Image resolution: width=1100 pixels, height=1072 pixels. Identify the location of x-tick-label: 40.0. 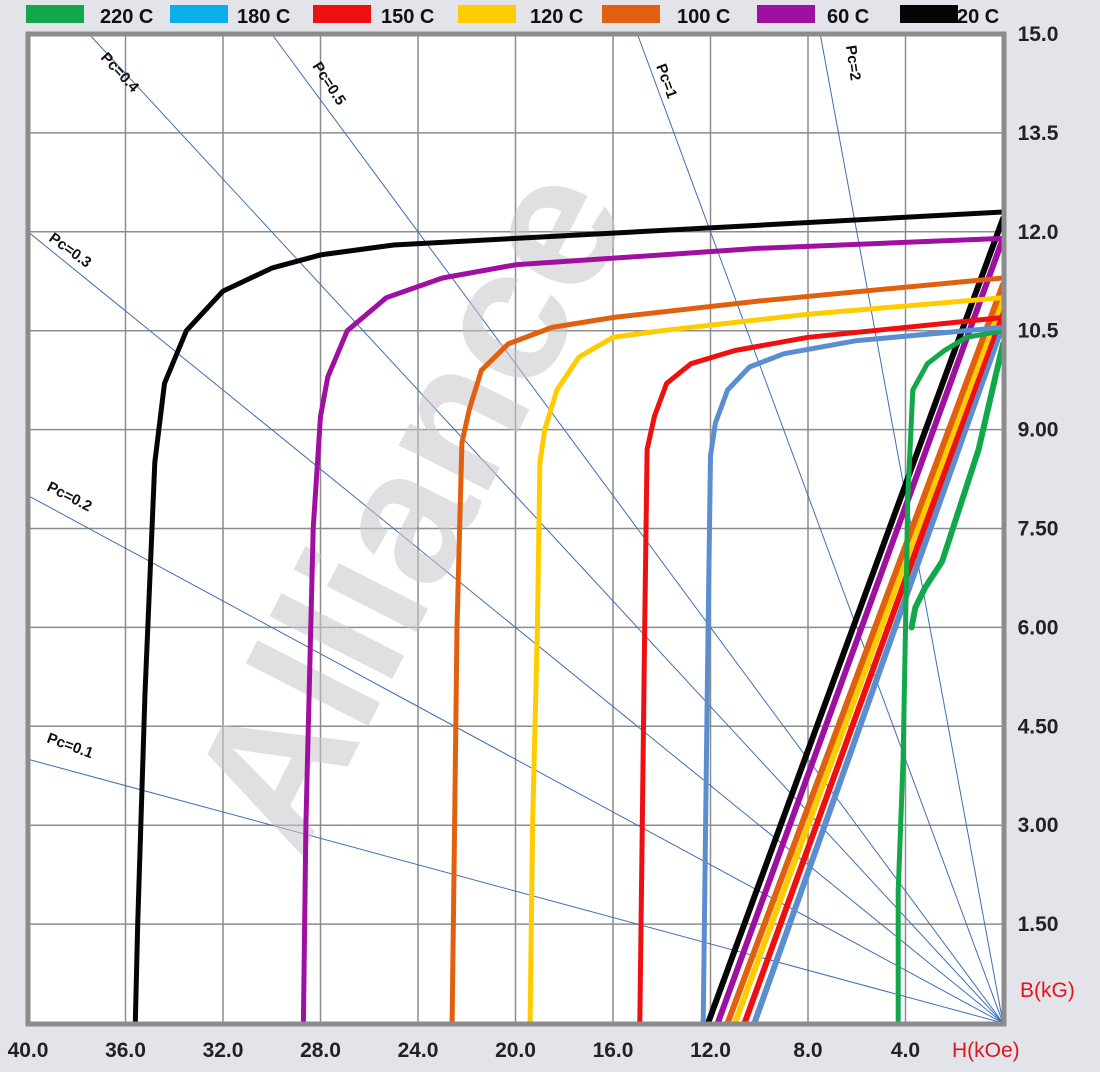
(28, 1050).